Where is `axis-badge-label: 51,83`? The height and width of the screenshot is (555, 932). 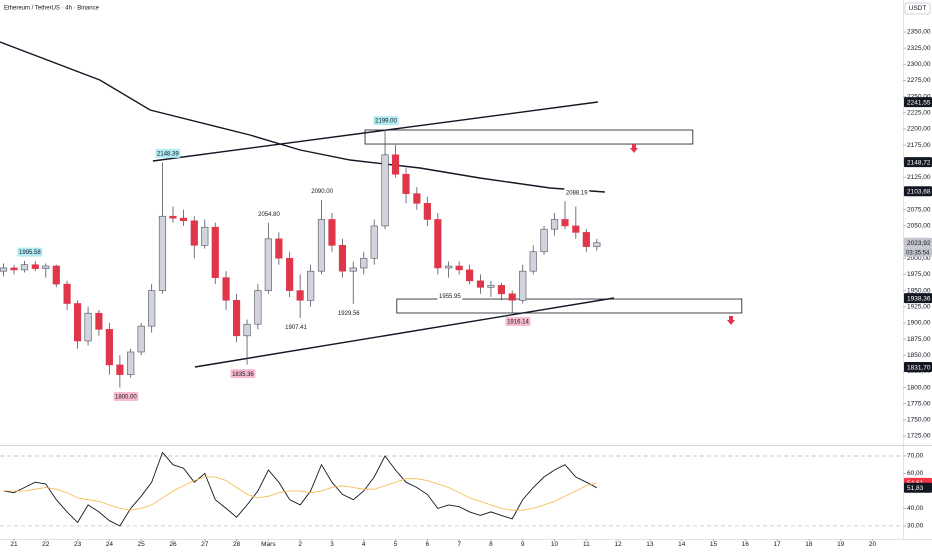 axis-badge-label: 51,83 is located at coordinates (915, 488).